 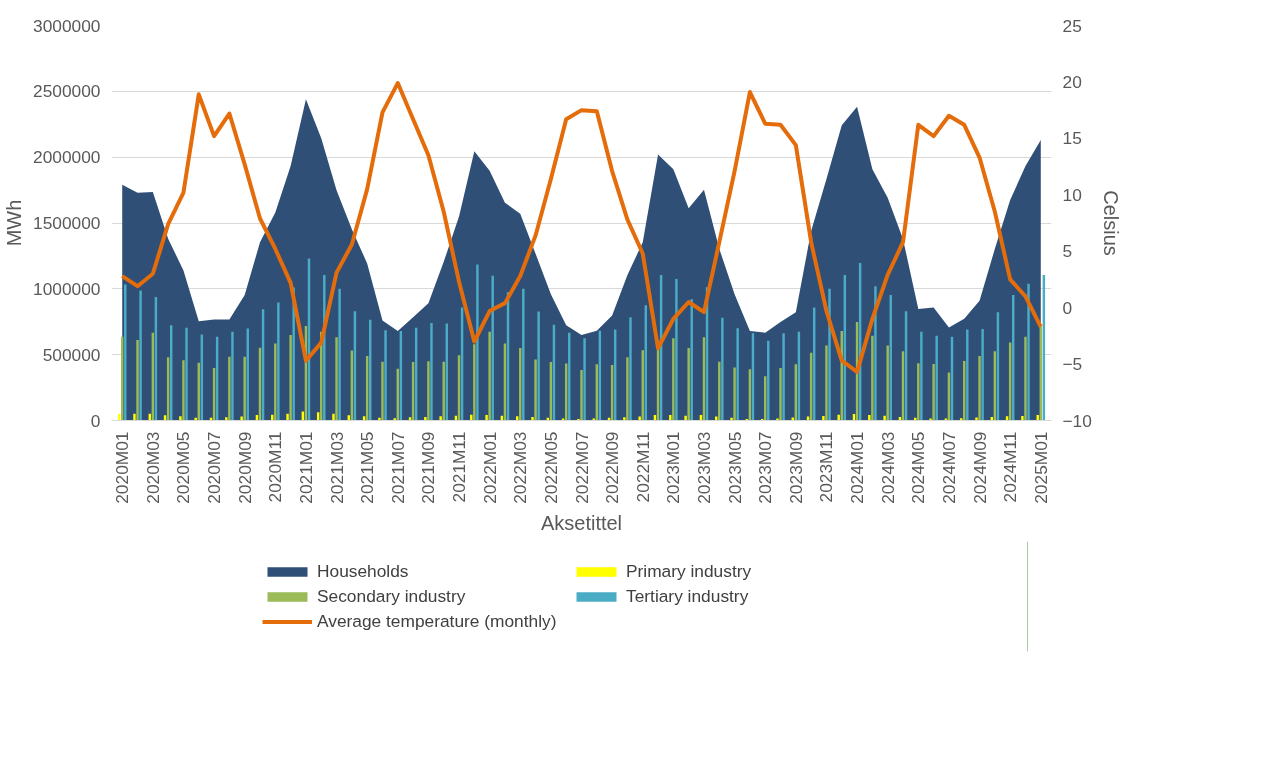 What do you see at coordinates (244, 467) in the screenshot?
I see `x-tick-label: 2020M09` at bounding box center [244, 467].